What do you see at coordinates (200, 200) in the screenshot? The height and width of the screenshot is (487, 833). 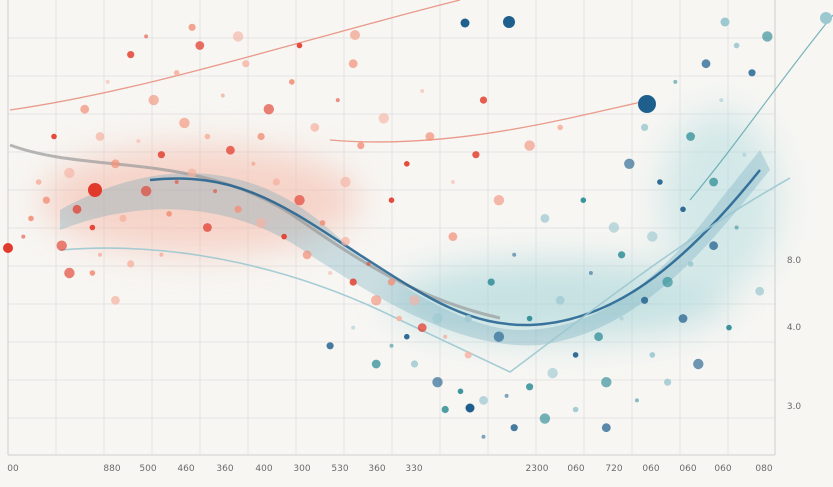 I see `warm-glow` at bounding box center [200, 200].